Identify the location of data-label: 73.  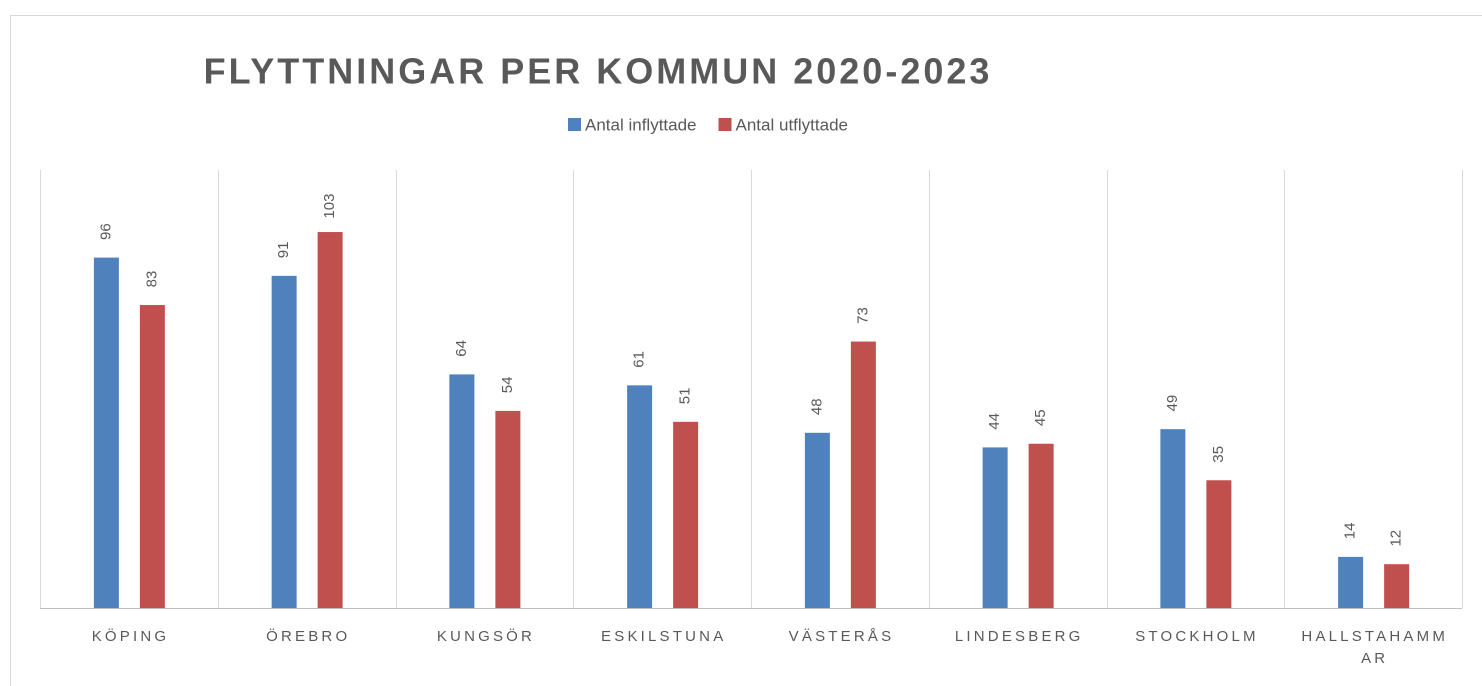
(862, 315).